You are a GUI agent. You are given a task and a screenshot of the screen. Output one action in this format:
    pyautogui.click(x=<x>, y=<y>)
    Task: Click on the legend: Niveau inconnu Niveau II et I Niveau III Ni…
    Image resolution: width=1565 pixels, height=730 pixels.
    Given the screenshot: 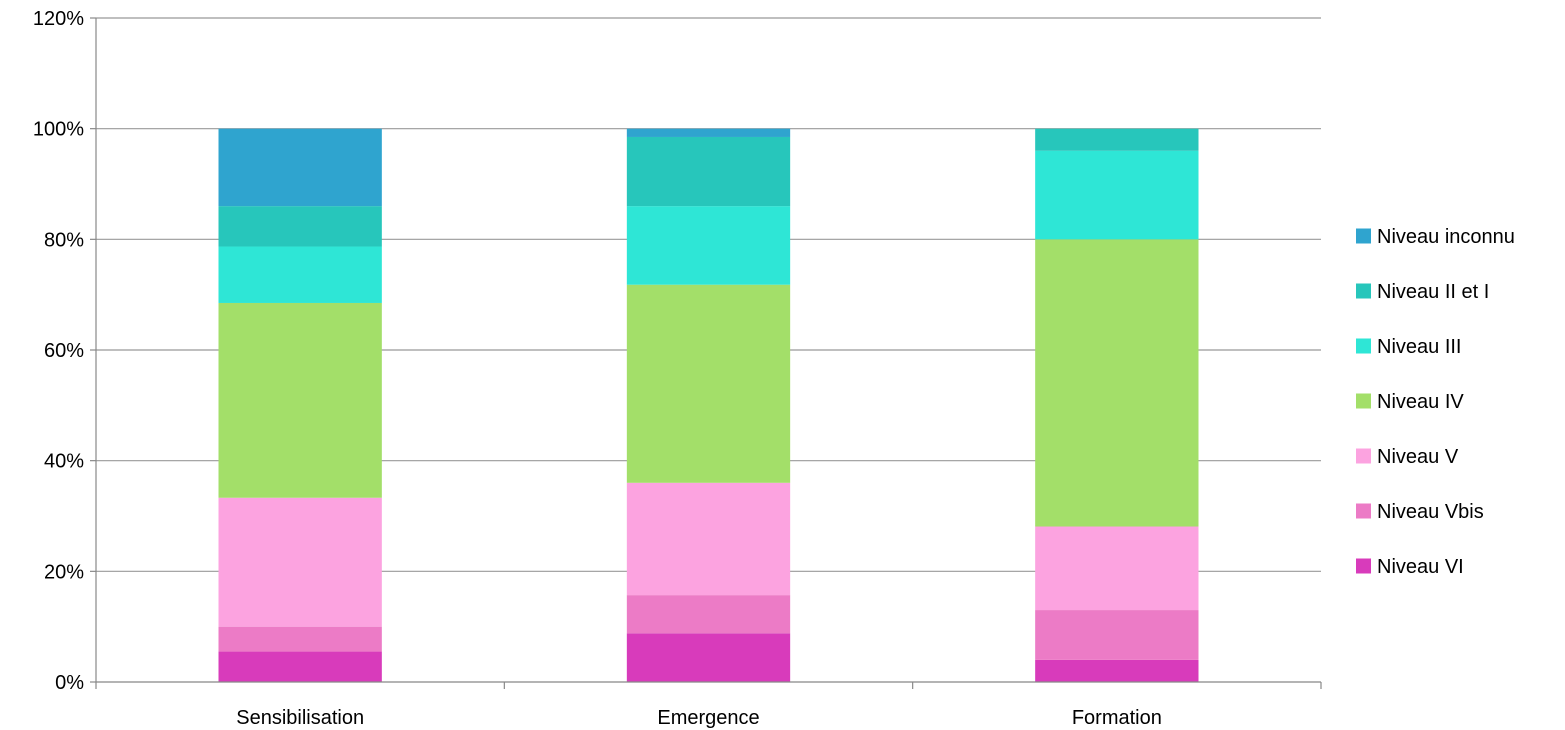 What is the action you would take?
    pyautogui.click(x=1435, y=402)
    